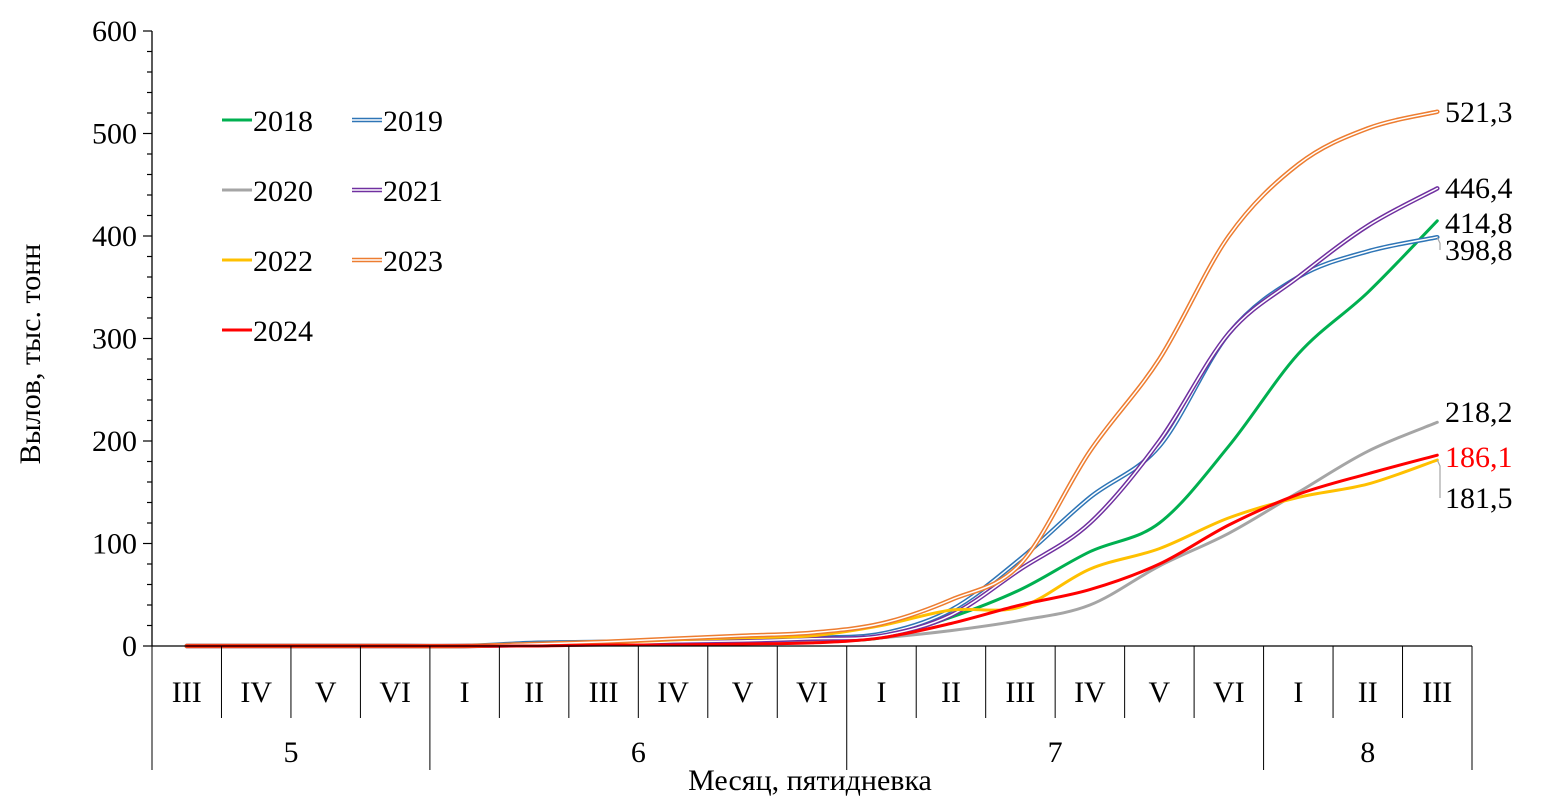 This screenshot has height=796, width=1551. Describe the element at coordinates (114, 441) in the screenshot. I see `y-tick-label: 200` at that location.